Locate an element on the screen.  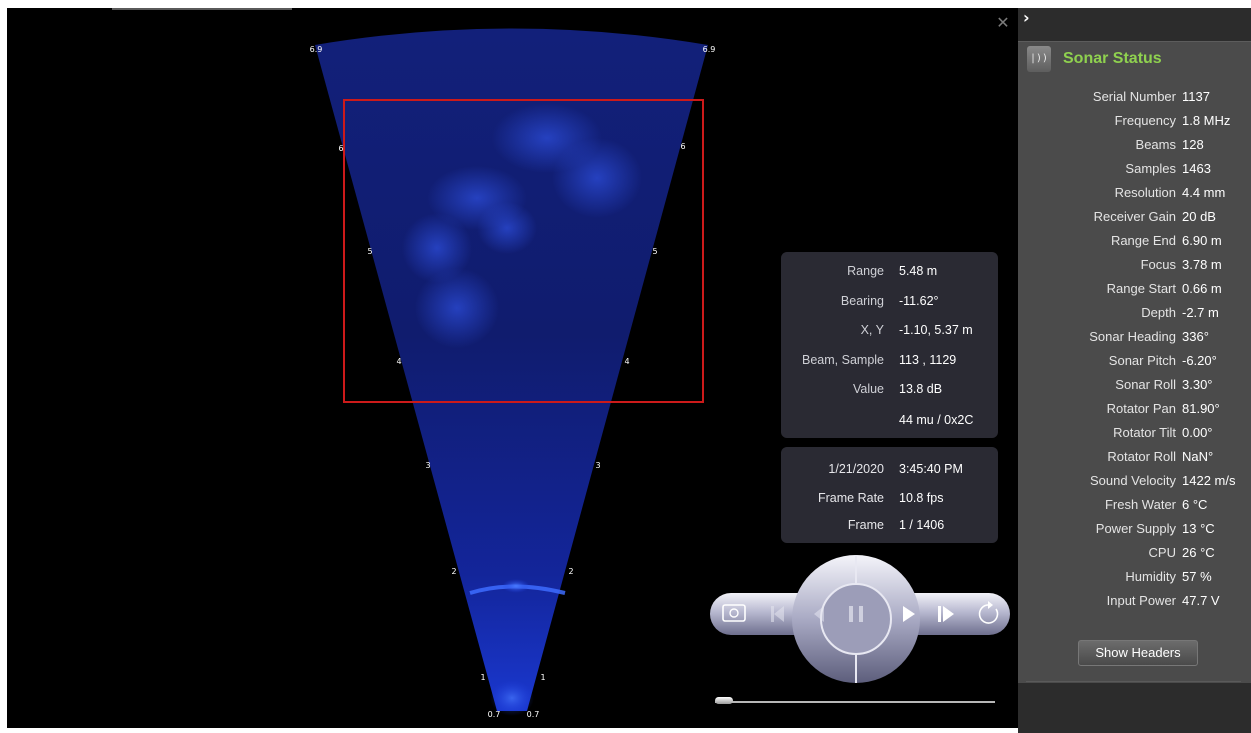
status-row: Beams 128 is located at coordinates (1134, 145).